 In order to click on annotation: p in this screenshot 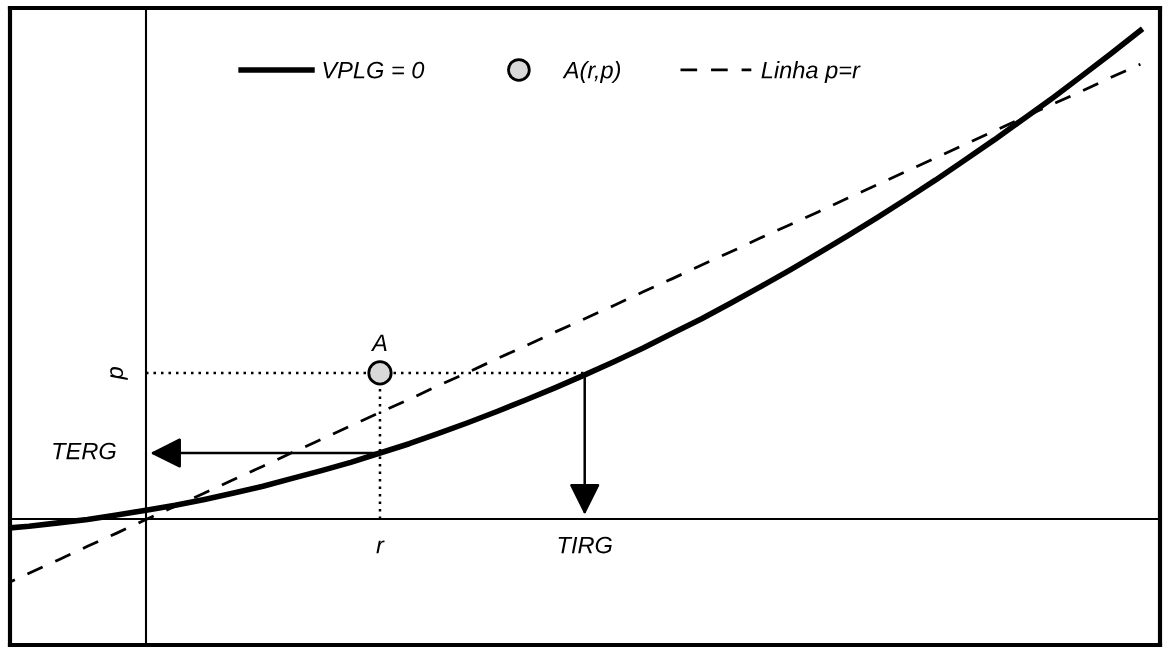, I will do `click(119, 374)`.